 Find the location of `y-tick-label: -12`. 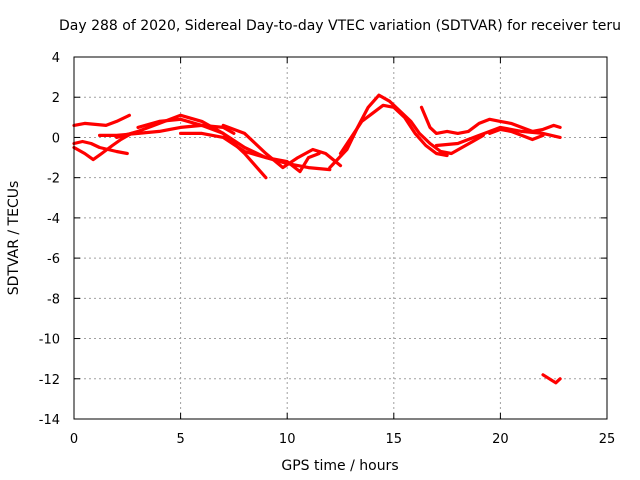

y-tick-label: -12 is located at coordinates (49, 380).